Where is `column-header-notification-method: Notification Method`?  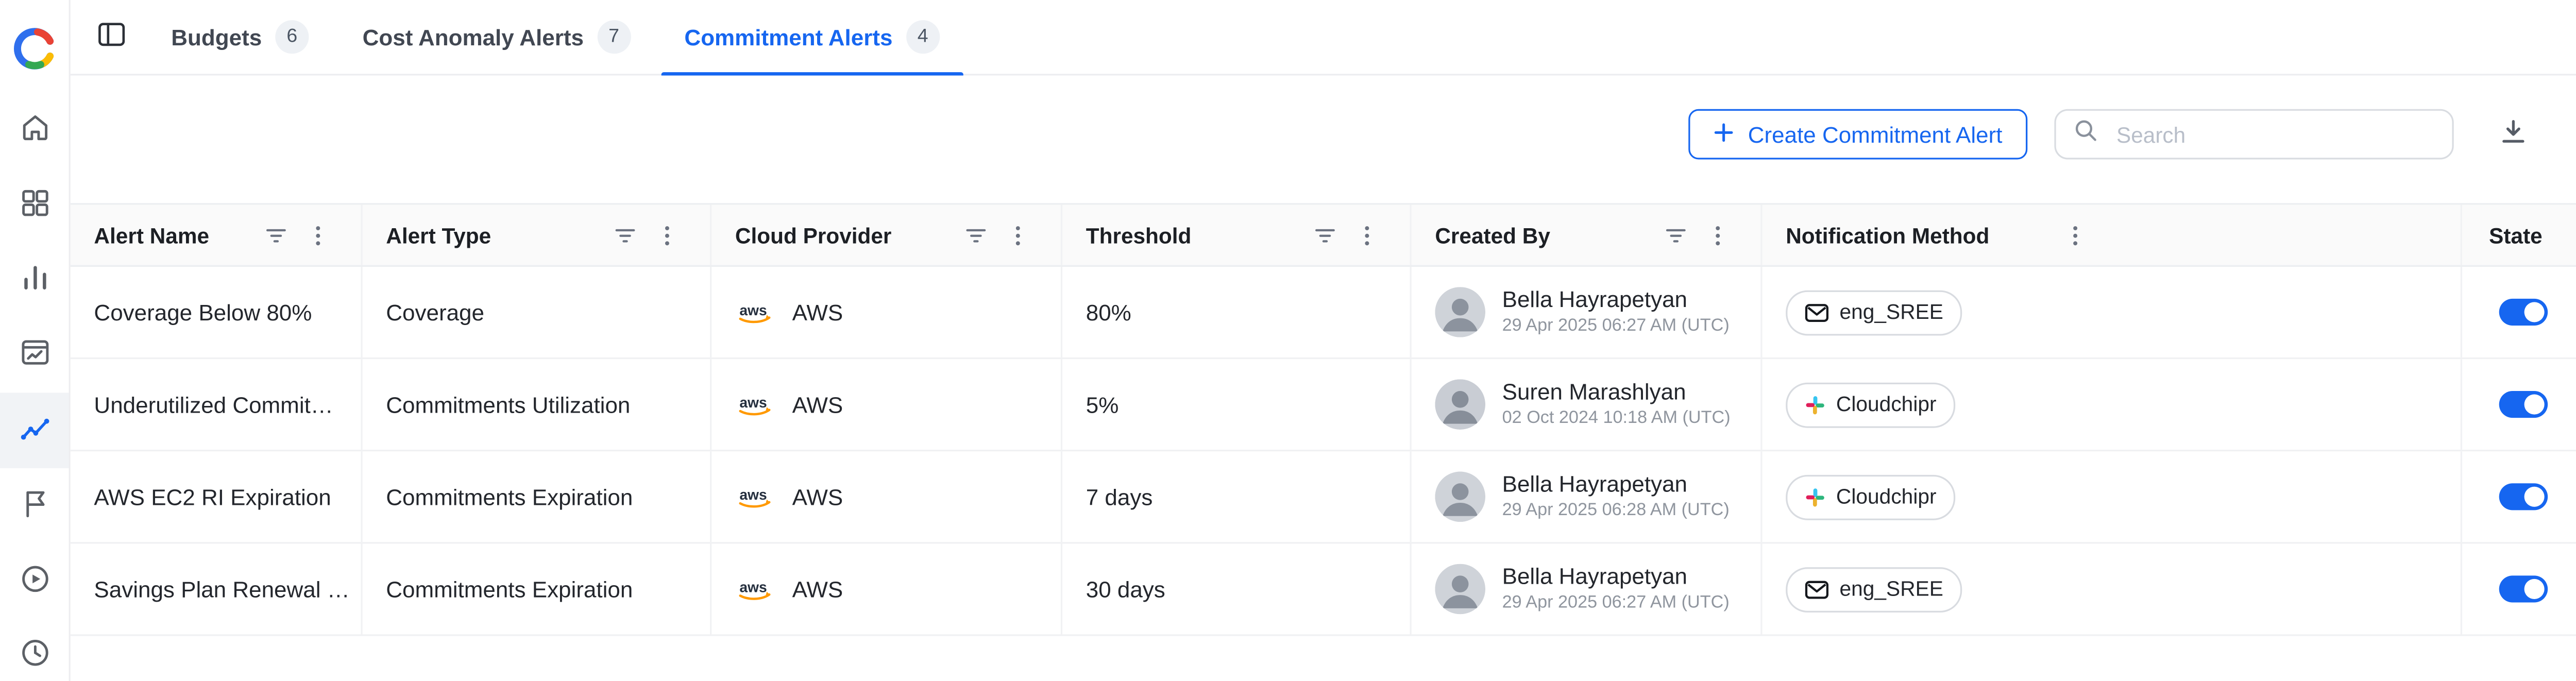 column-header-notification-method: Notification Method is located at coordinates (2112, 235).